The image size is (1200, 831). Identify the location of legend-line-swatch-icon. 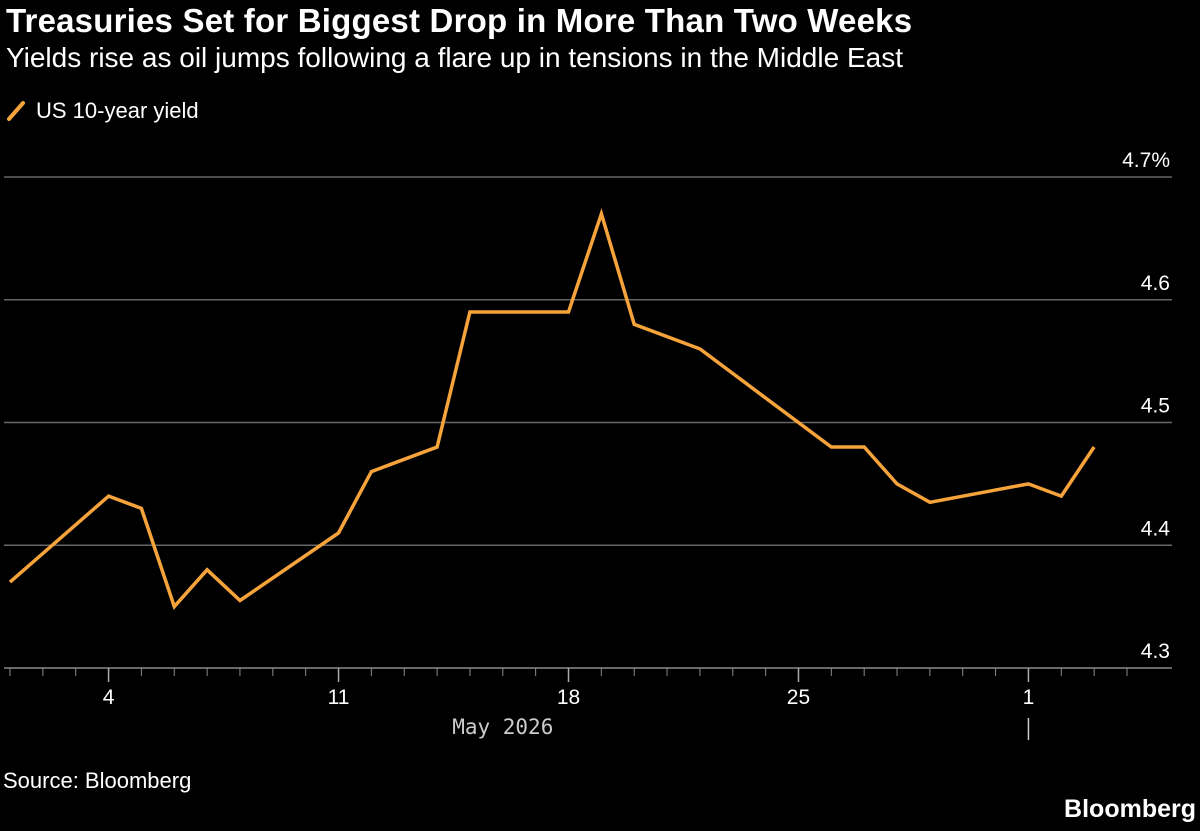
(16, 111).